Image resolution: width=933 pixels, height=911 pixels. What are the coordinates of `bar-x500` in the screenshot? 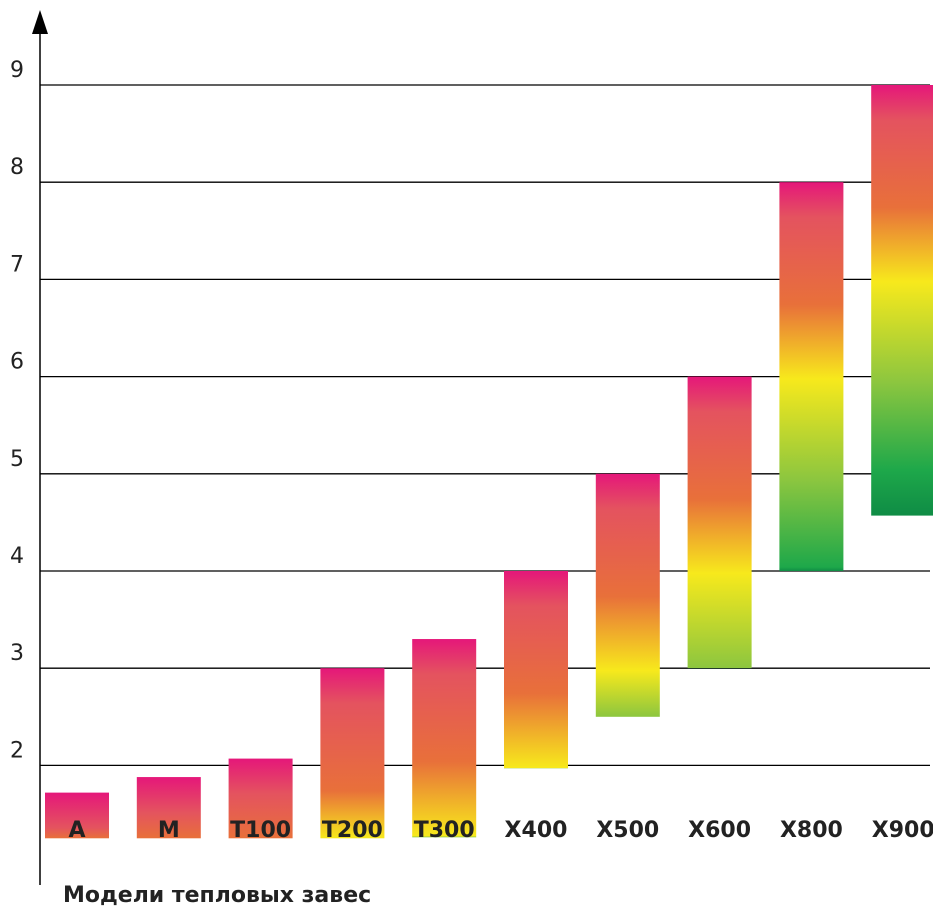 It's located at (627, 595).